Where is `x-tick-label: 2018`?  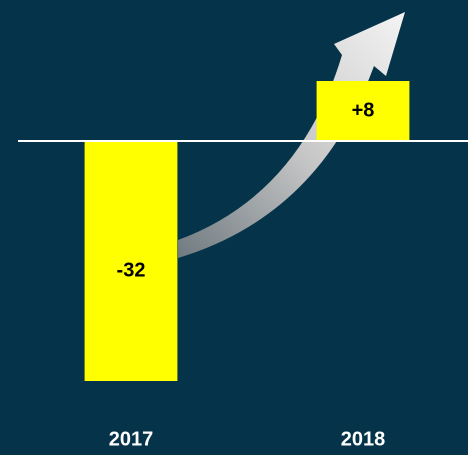 x-tick-label: 2018 is located at coordinates (363, 439).